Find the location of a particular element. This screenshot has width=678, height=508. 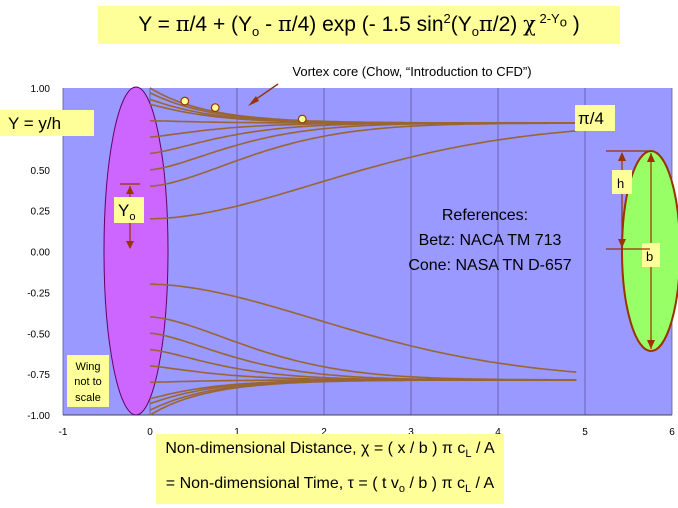

y-tick-label: 0.00 is located at coordinates (41, 253).